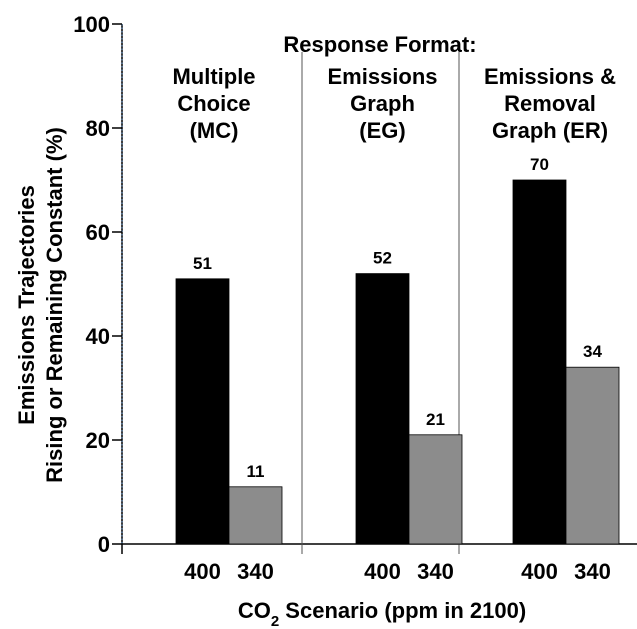  I want to click on panel-header-line: Graph, so click(382, 103).